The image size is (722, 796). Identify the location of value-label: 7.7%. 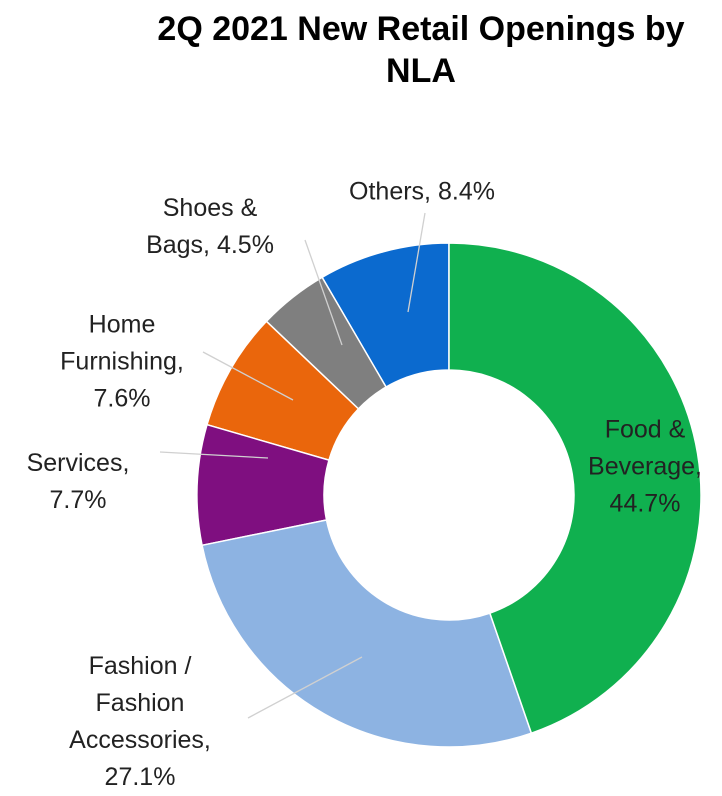
(78, 500).